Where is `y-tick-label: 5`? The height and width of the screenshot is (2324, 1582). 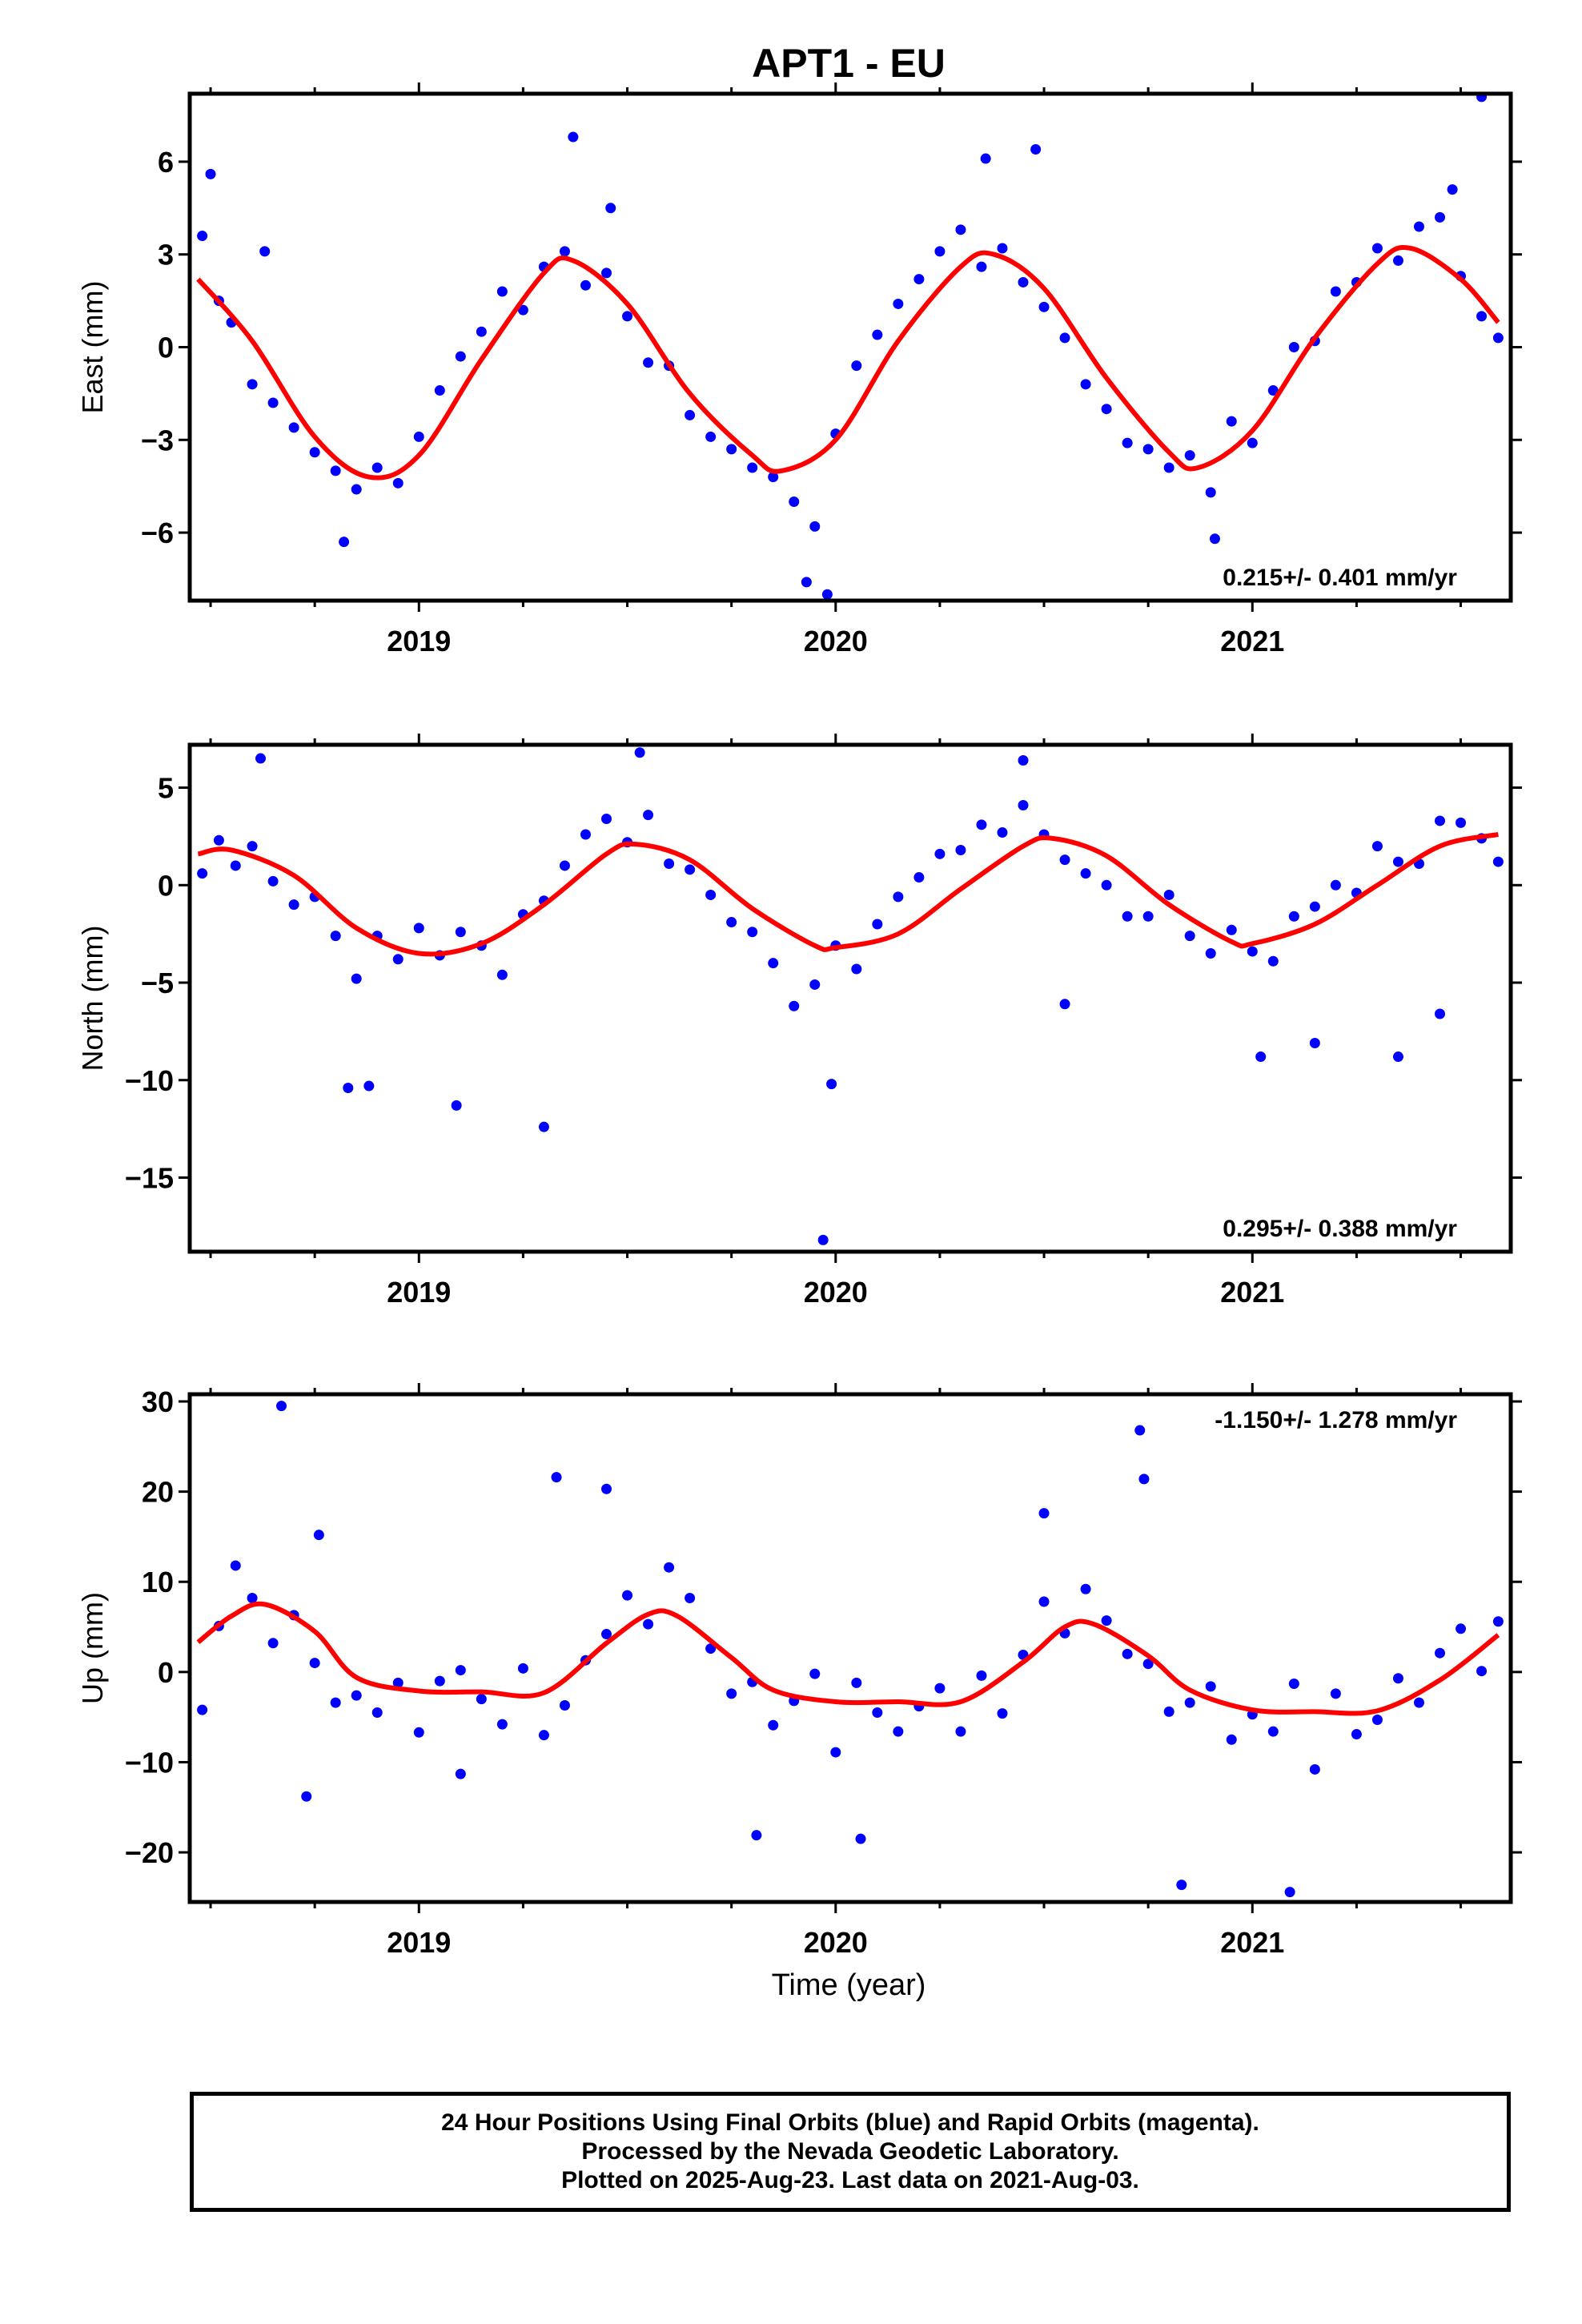
y-tick-label: 5 is located at coordinates (166, 788).